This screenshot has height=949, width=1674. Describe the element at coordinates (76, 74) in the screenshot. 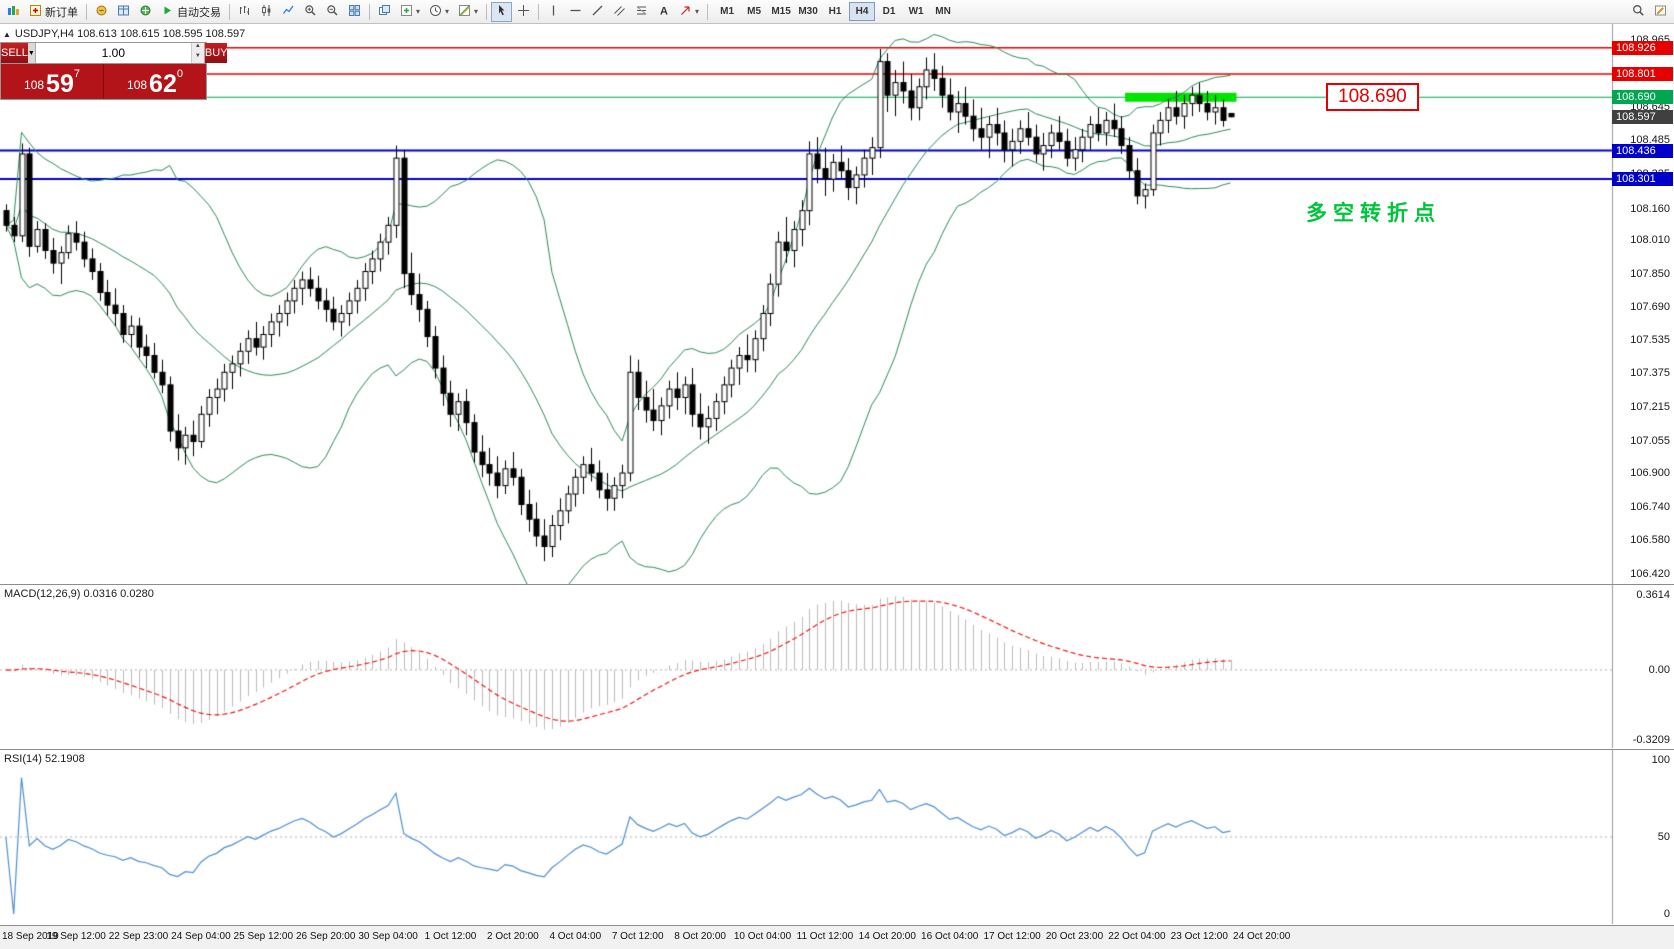

I see `sell-price-sup: 7` at that location.